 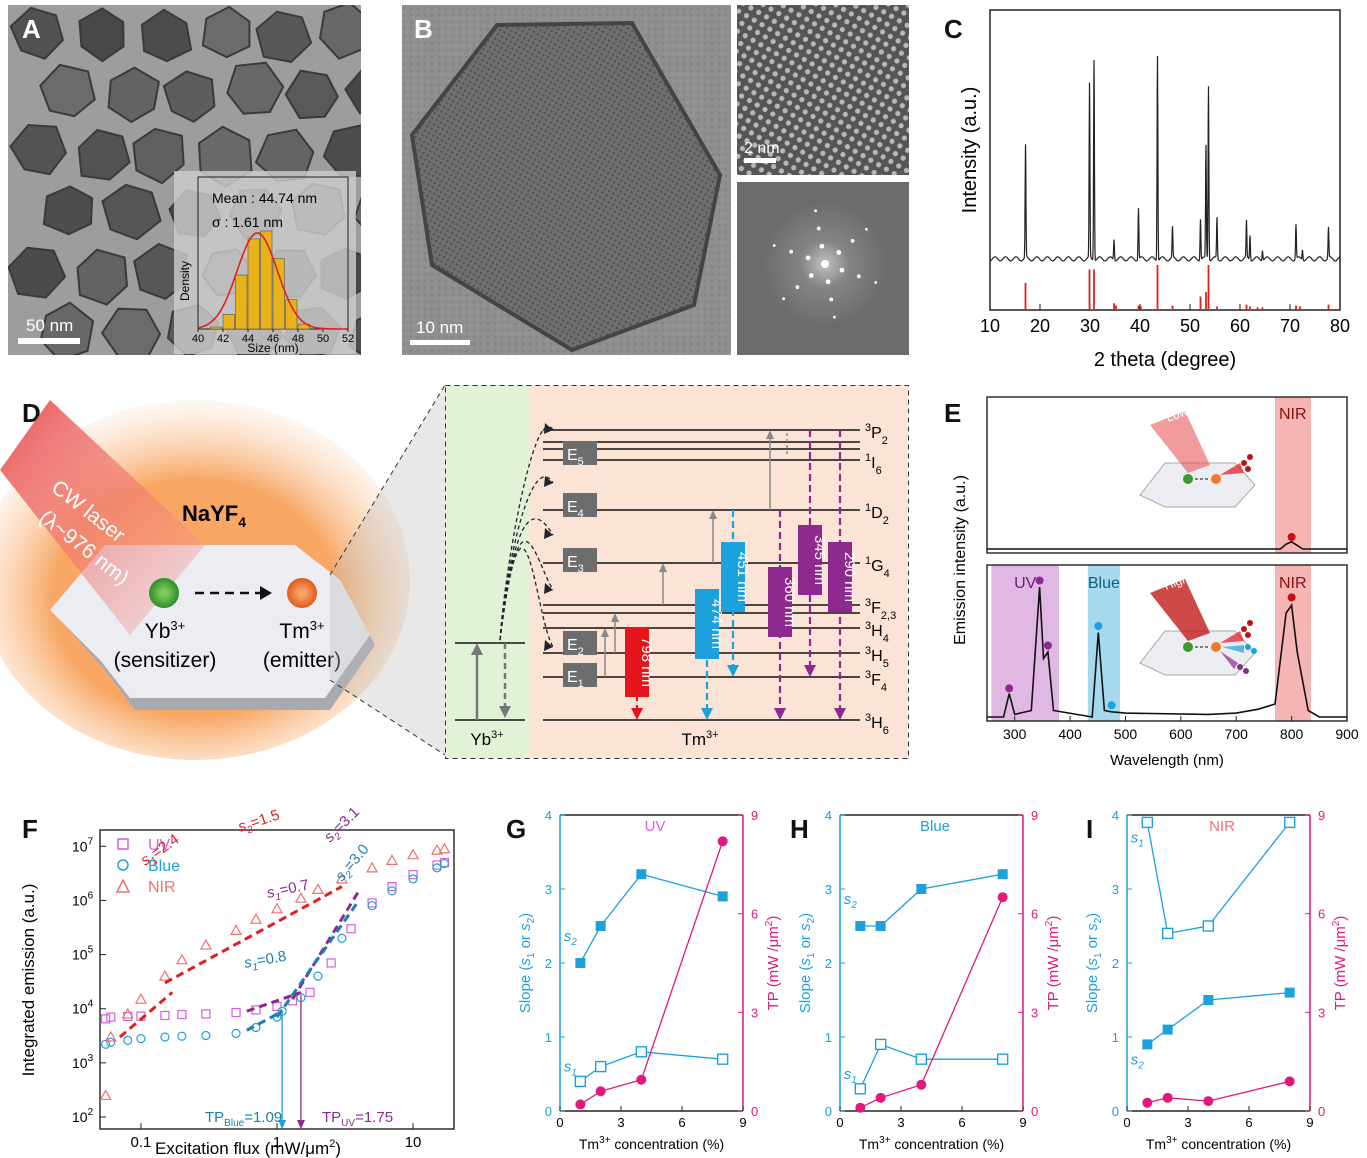 I want to click on xrd-tick-label: 30, so click(x=1090, y=326).